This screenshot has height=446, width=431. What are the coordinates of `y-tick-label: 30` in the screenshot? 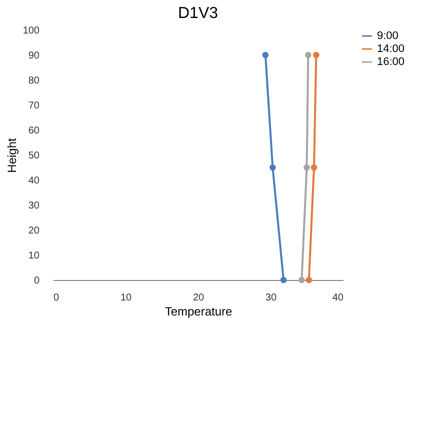 It's located at (34, 206).